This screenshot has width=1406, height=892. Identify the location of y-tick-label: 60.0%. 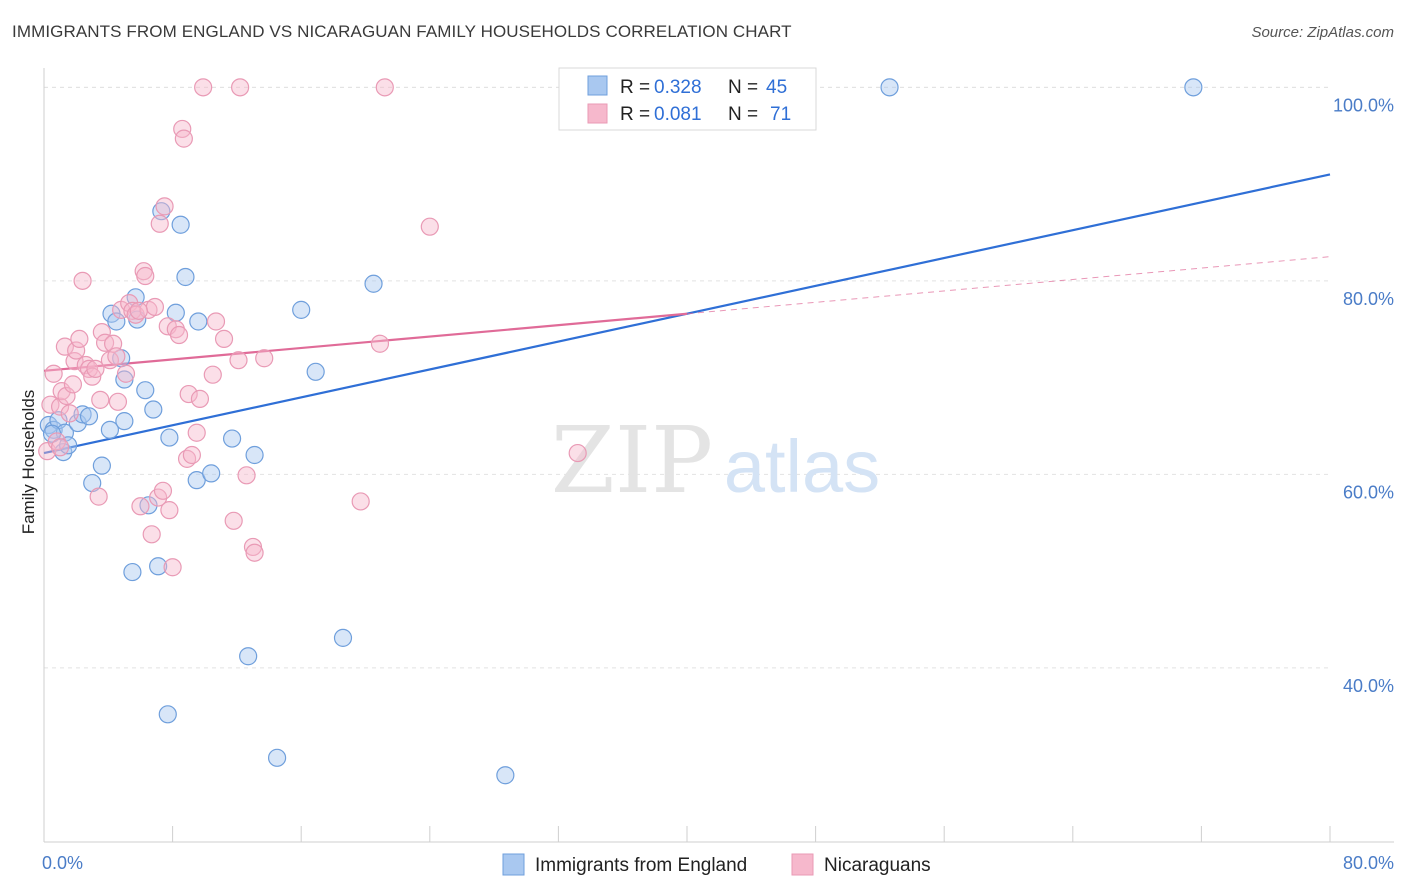
(1368, 492).